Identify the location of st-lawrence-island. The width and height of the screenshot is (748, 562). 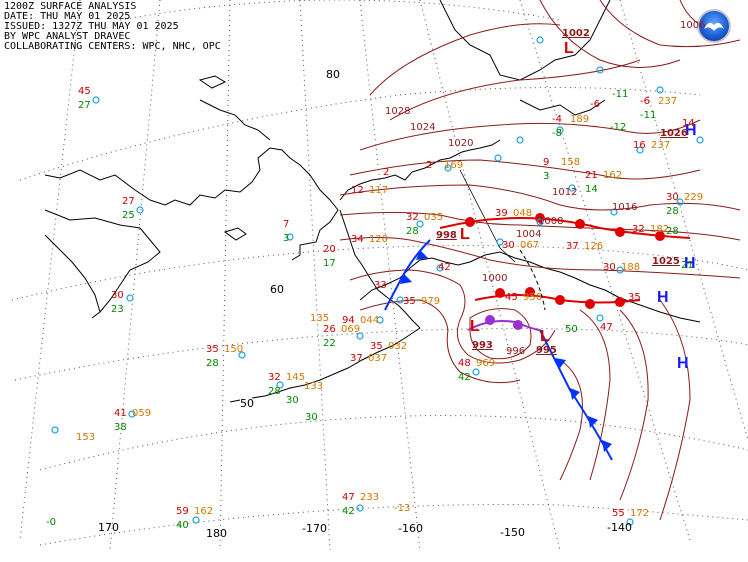
(235, 234).